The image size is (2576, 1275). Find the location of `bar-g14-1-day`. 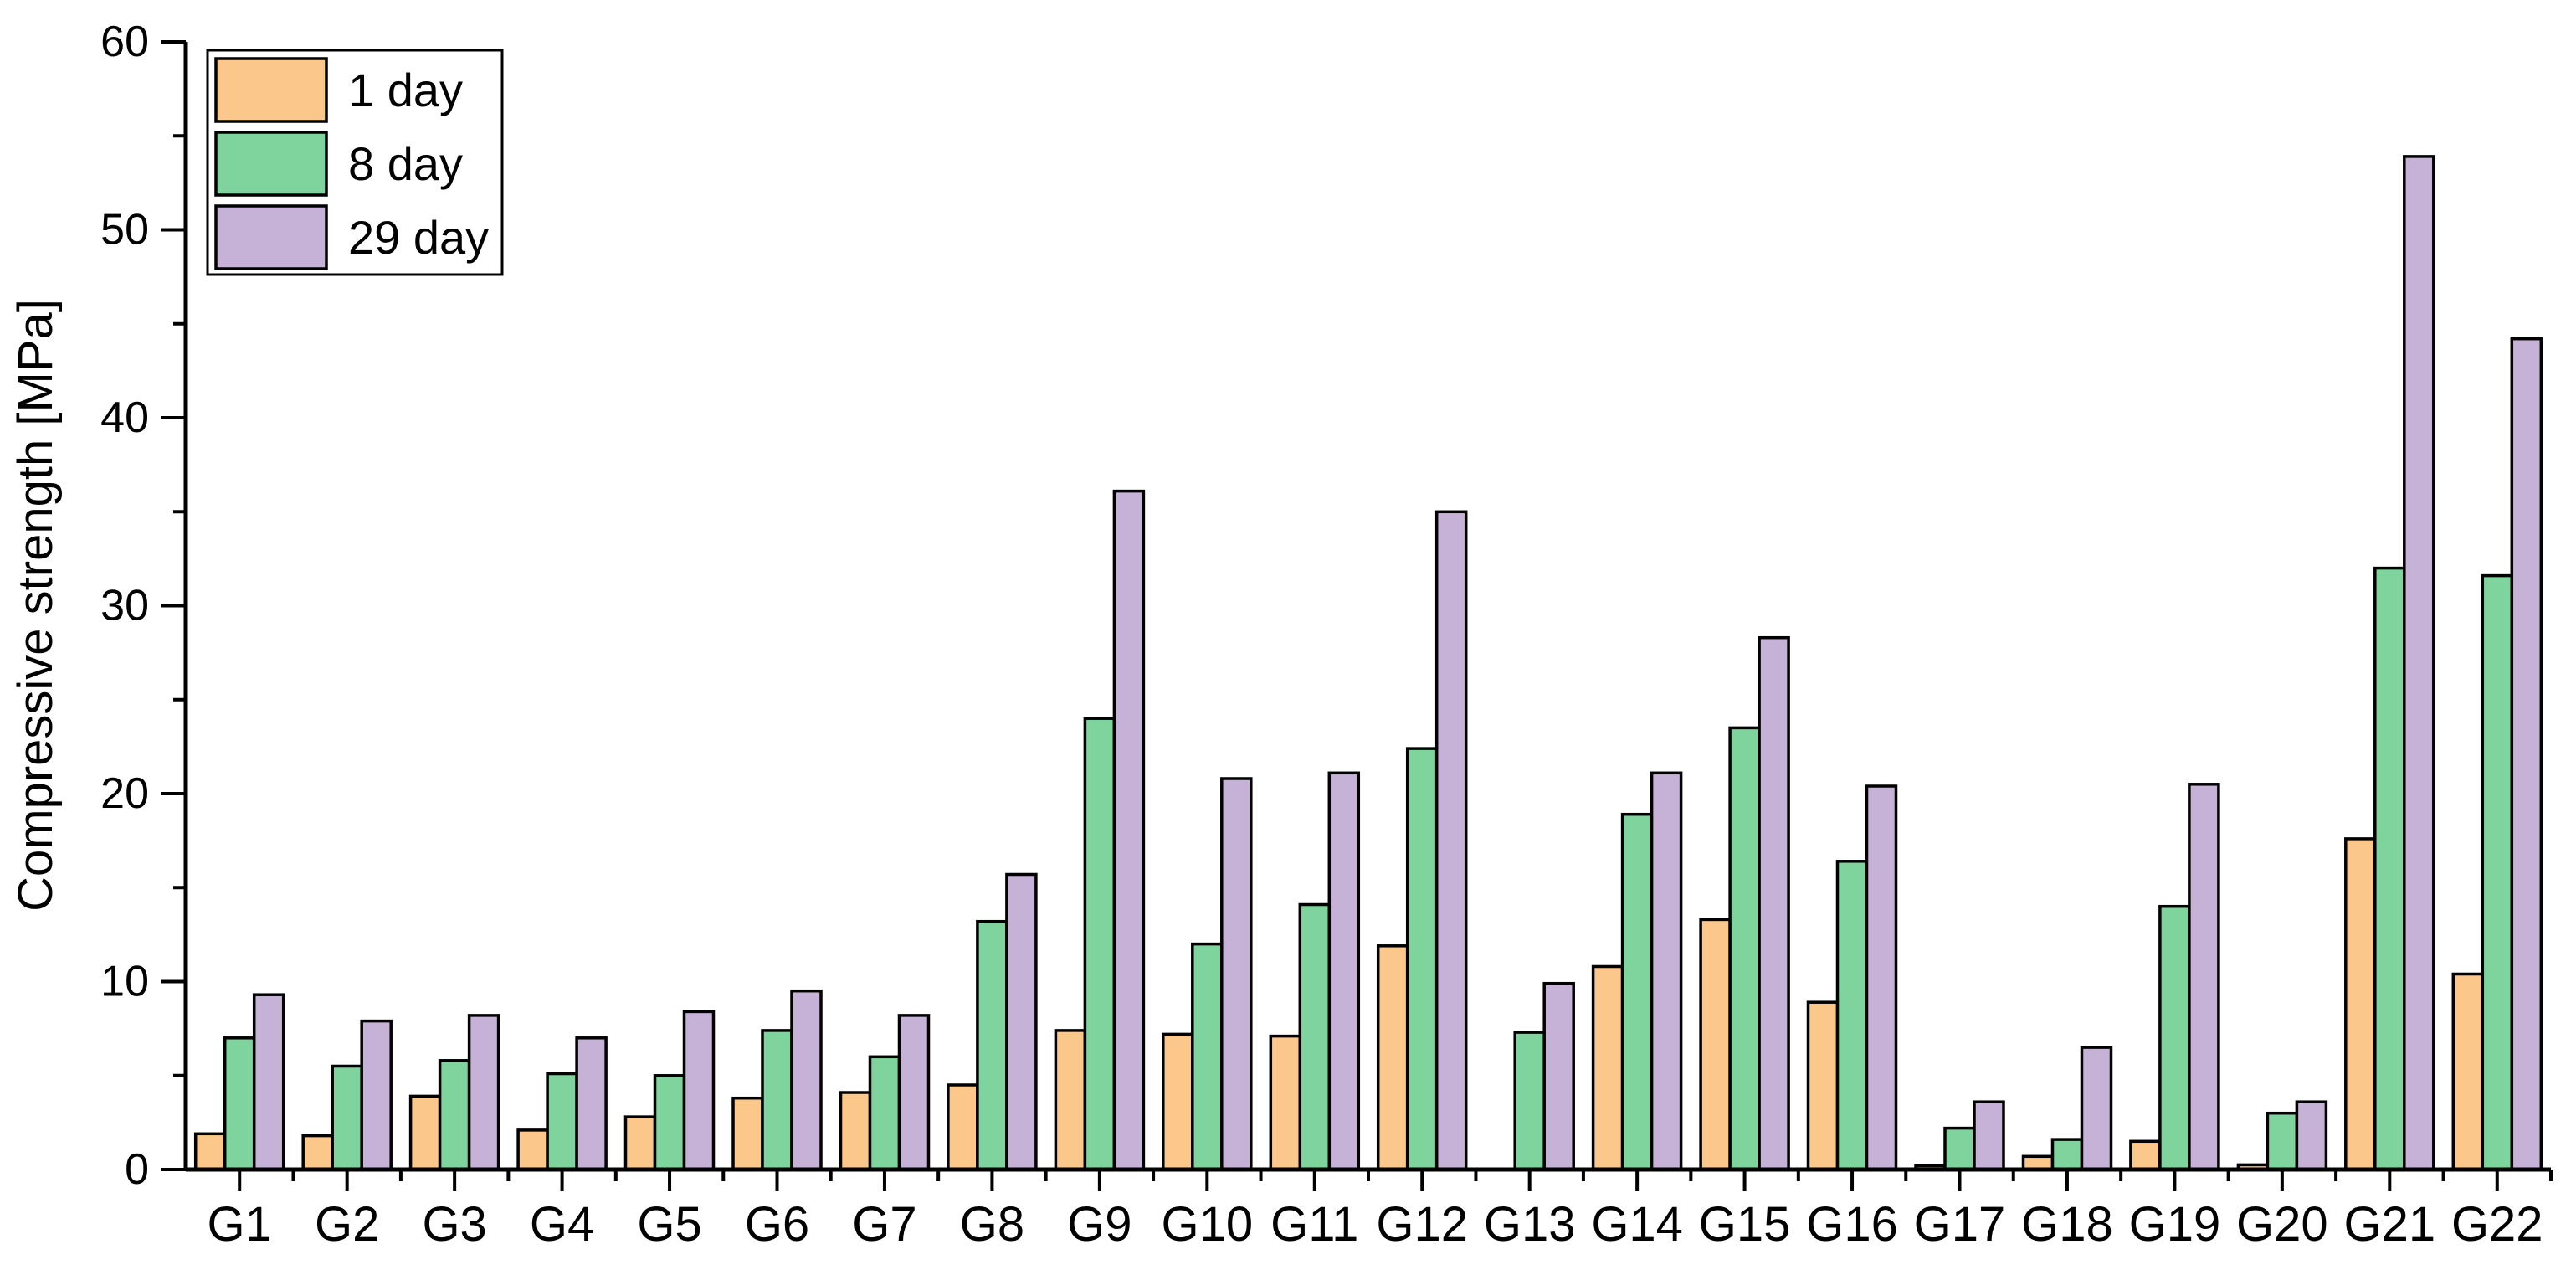

bar-g14-1-day is located at coordinates (1607, 1067).